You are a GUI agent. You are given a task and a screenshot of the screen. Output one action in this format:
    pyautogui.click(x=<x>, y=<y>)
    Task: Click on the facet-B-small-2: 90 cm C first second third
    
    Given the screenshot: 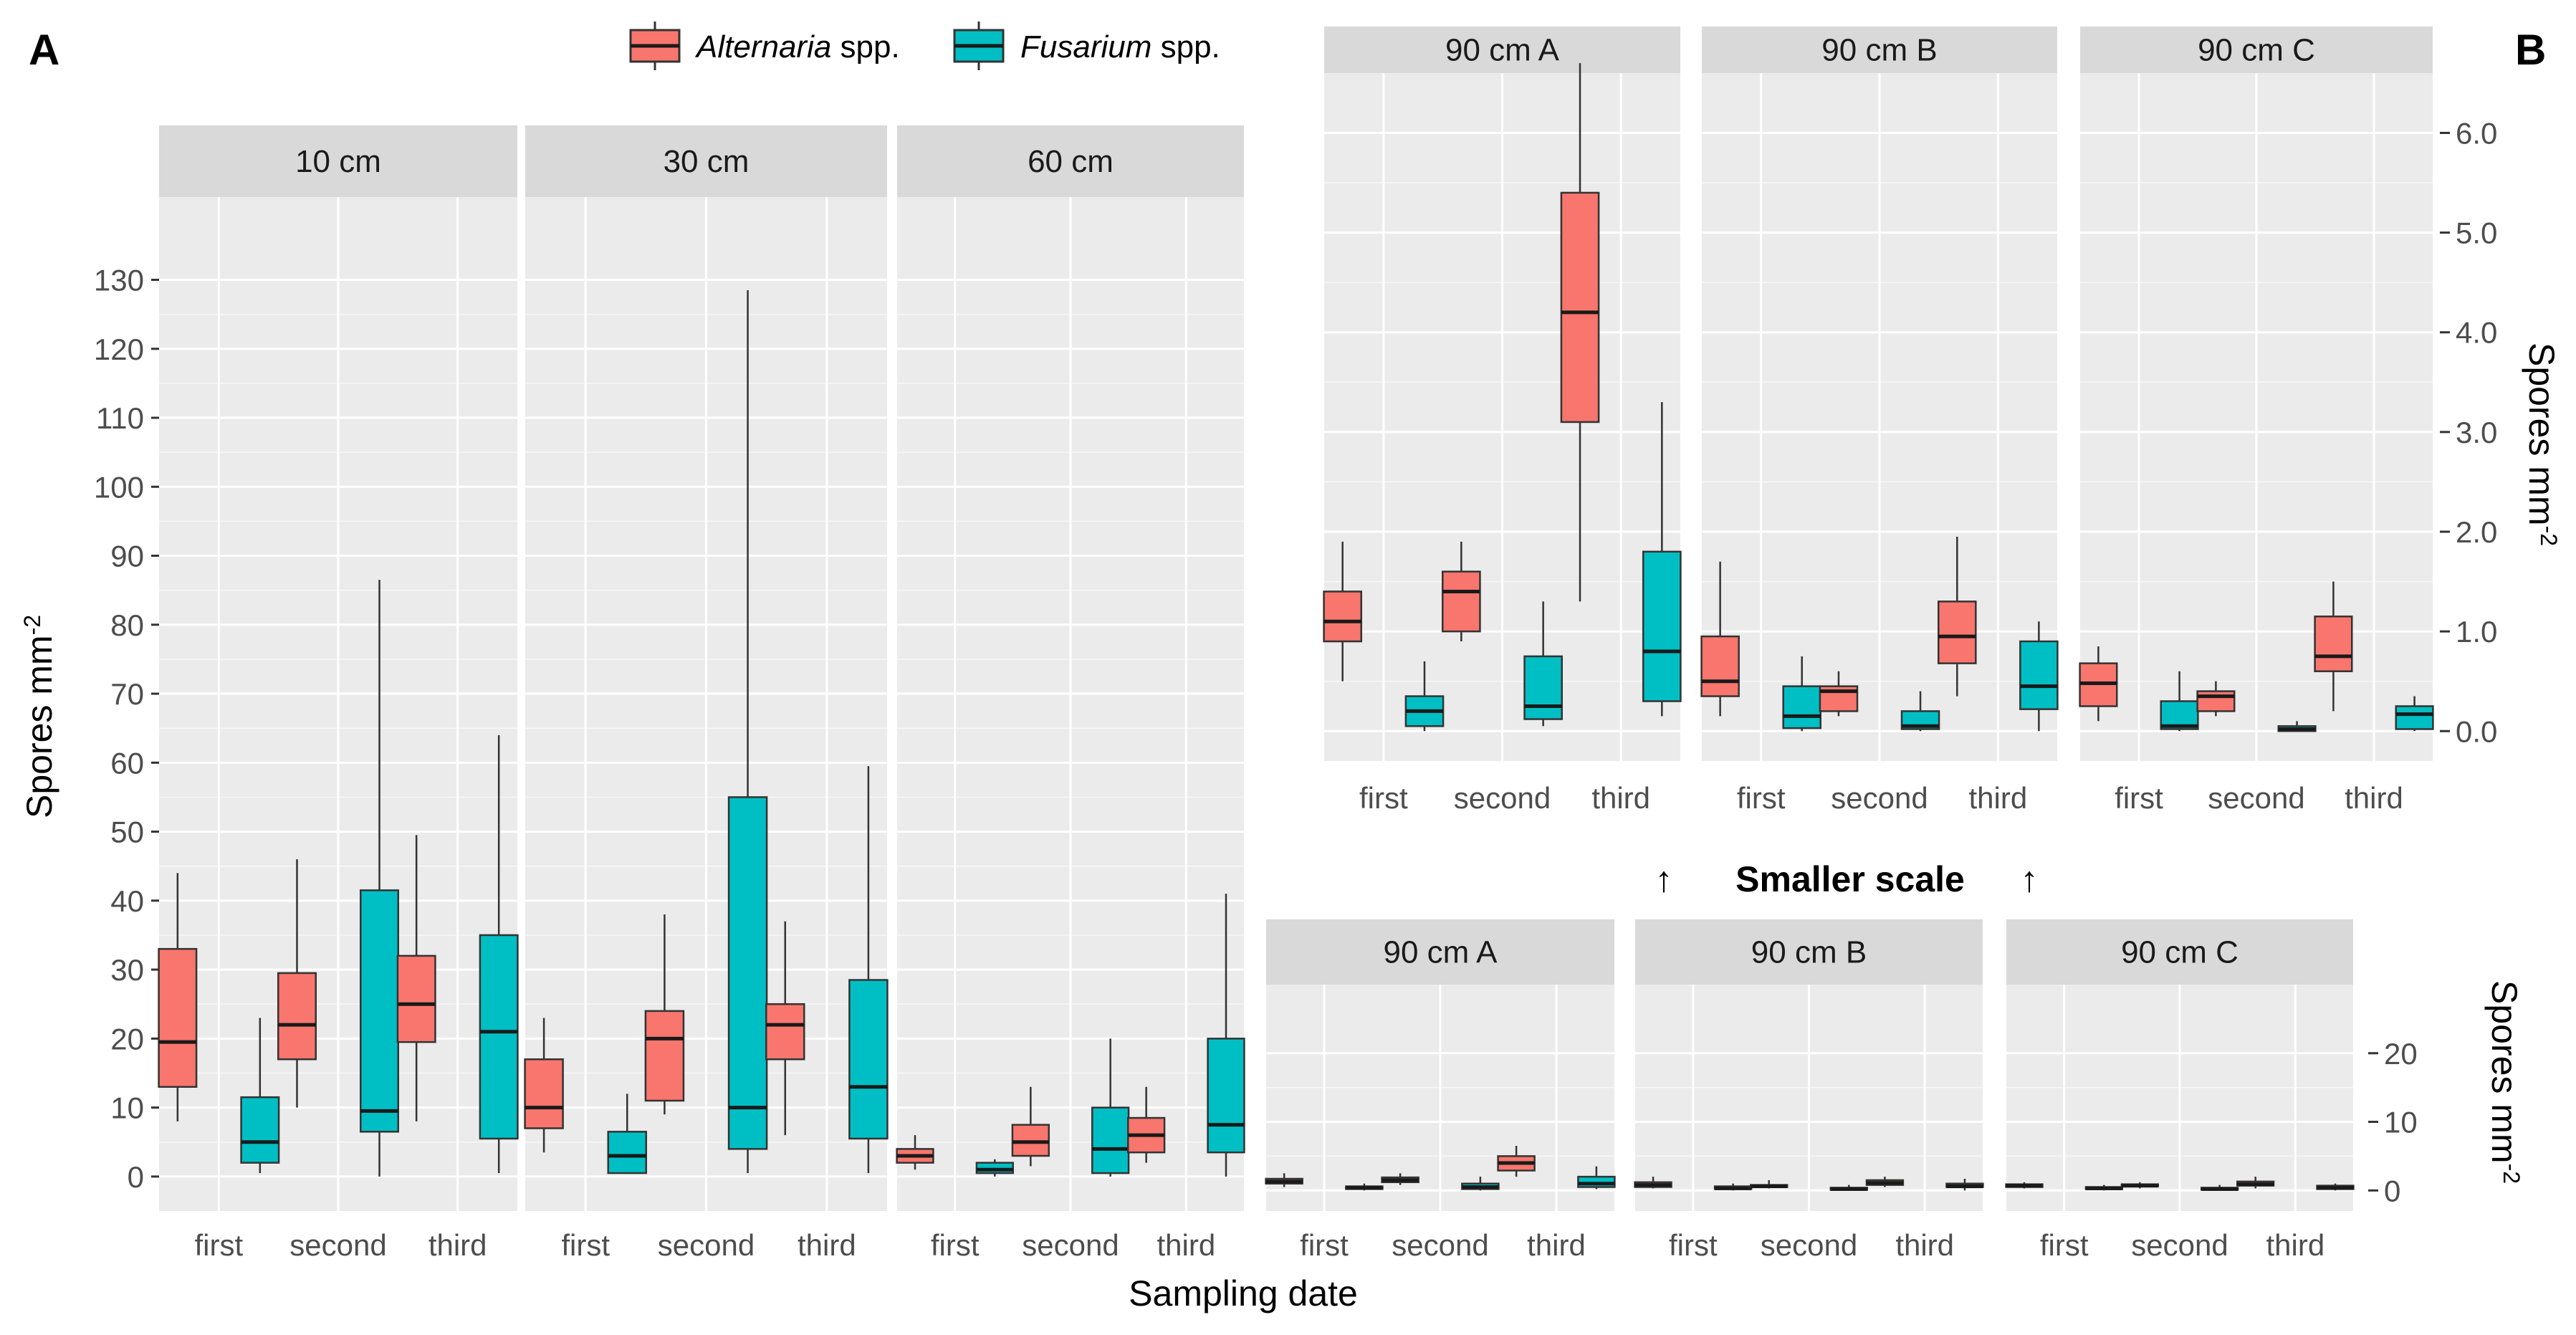 What is the action you would take?
    pyautogui.click(x=2256, y=421)
    